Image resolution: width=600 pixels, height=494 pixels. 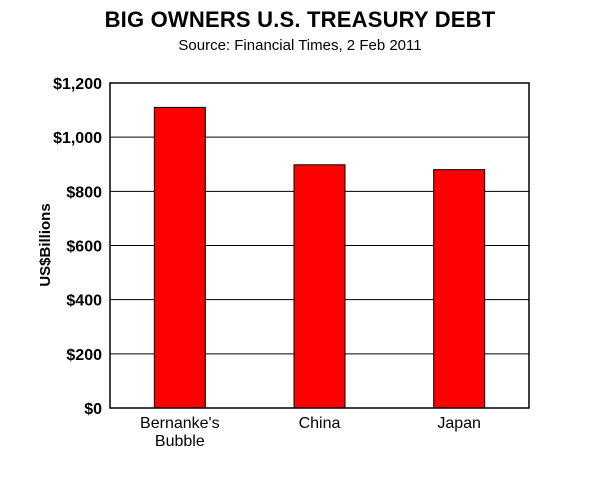 What do you see at coordinates (459, 423) in the screenshot?
I see `x-tick-label: Japan` at bounding box center [459, 423].